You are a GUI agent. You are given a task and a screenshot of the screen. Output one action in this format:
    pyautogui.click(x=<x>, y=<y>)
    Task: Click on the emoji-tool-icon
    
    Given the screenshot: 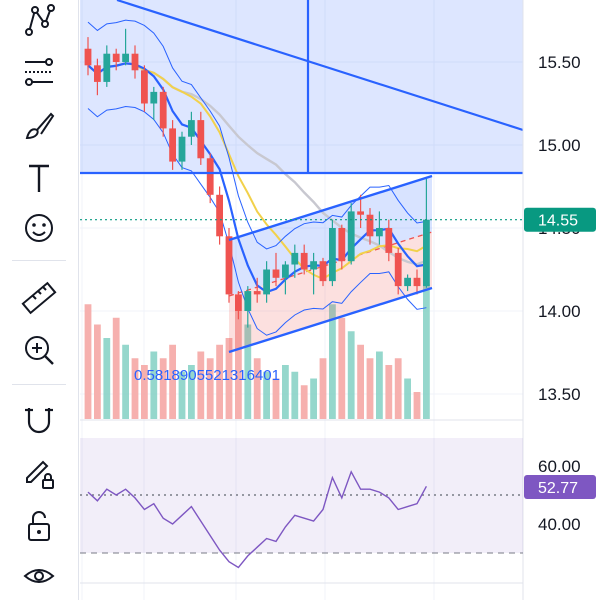 What is the action you would take?
    pyautogui.click(x=39, y=228)
    